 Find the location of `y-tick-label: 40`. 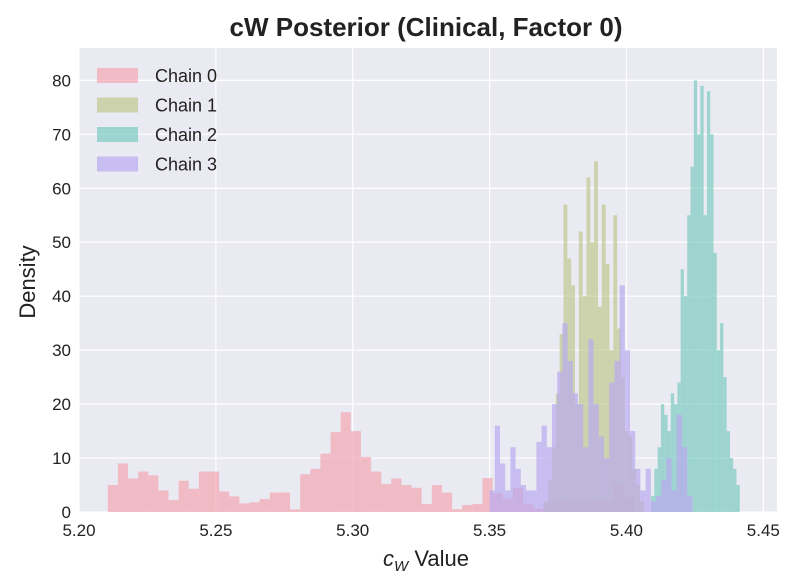

y-tick-label: 40 is located at coordinates (61, 296).